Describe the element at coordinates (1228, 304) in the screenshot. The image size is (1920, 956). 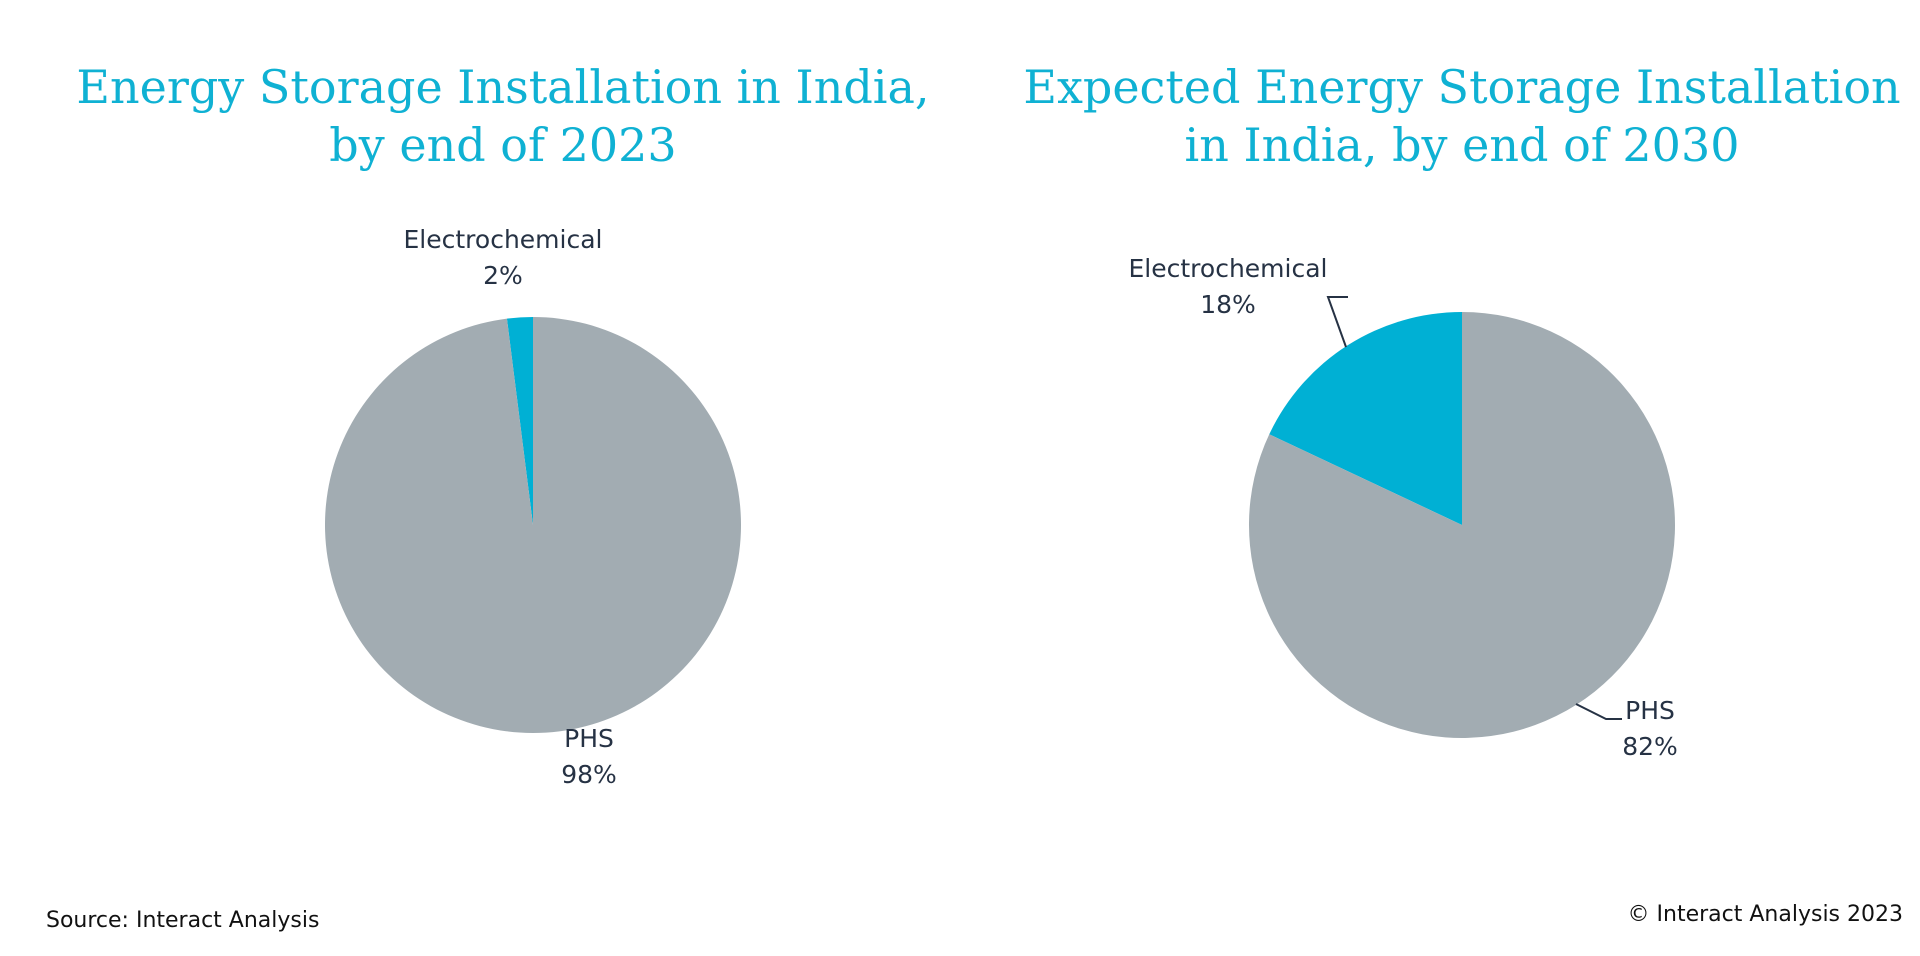
I see `slice-value-label: 18%` at that location.